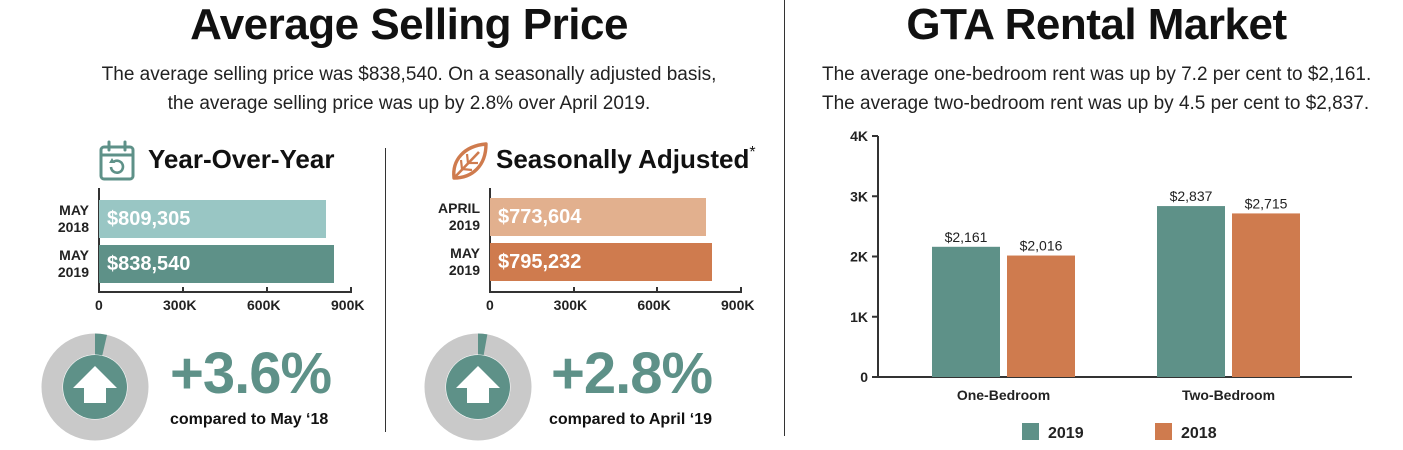 The width and height of the screenshot is (1403, 450). What do you see at coordinates (1228, 395) in the screenshot?
I see `rental-category-label: Two-Bedroom` at bounding box center [1228, 395].